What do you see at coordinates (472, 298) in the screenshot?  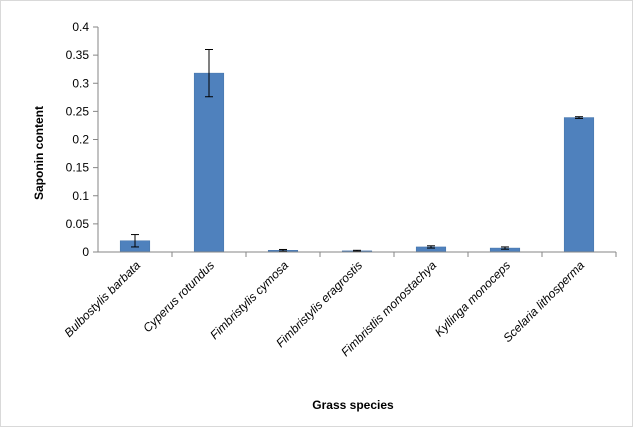 I see `x-tick-label: Kyllinga monoceps` at bounding box center [472, 298].